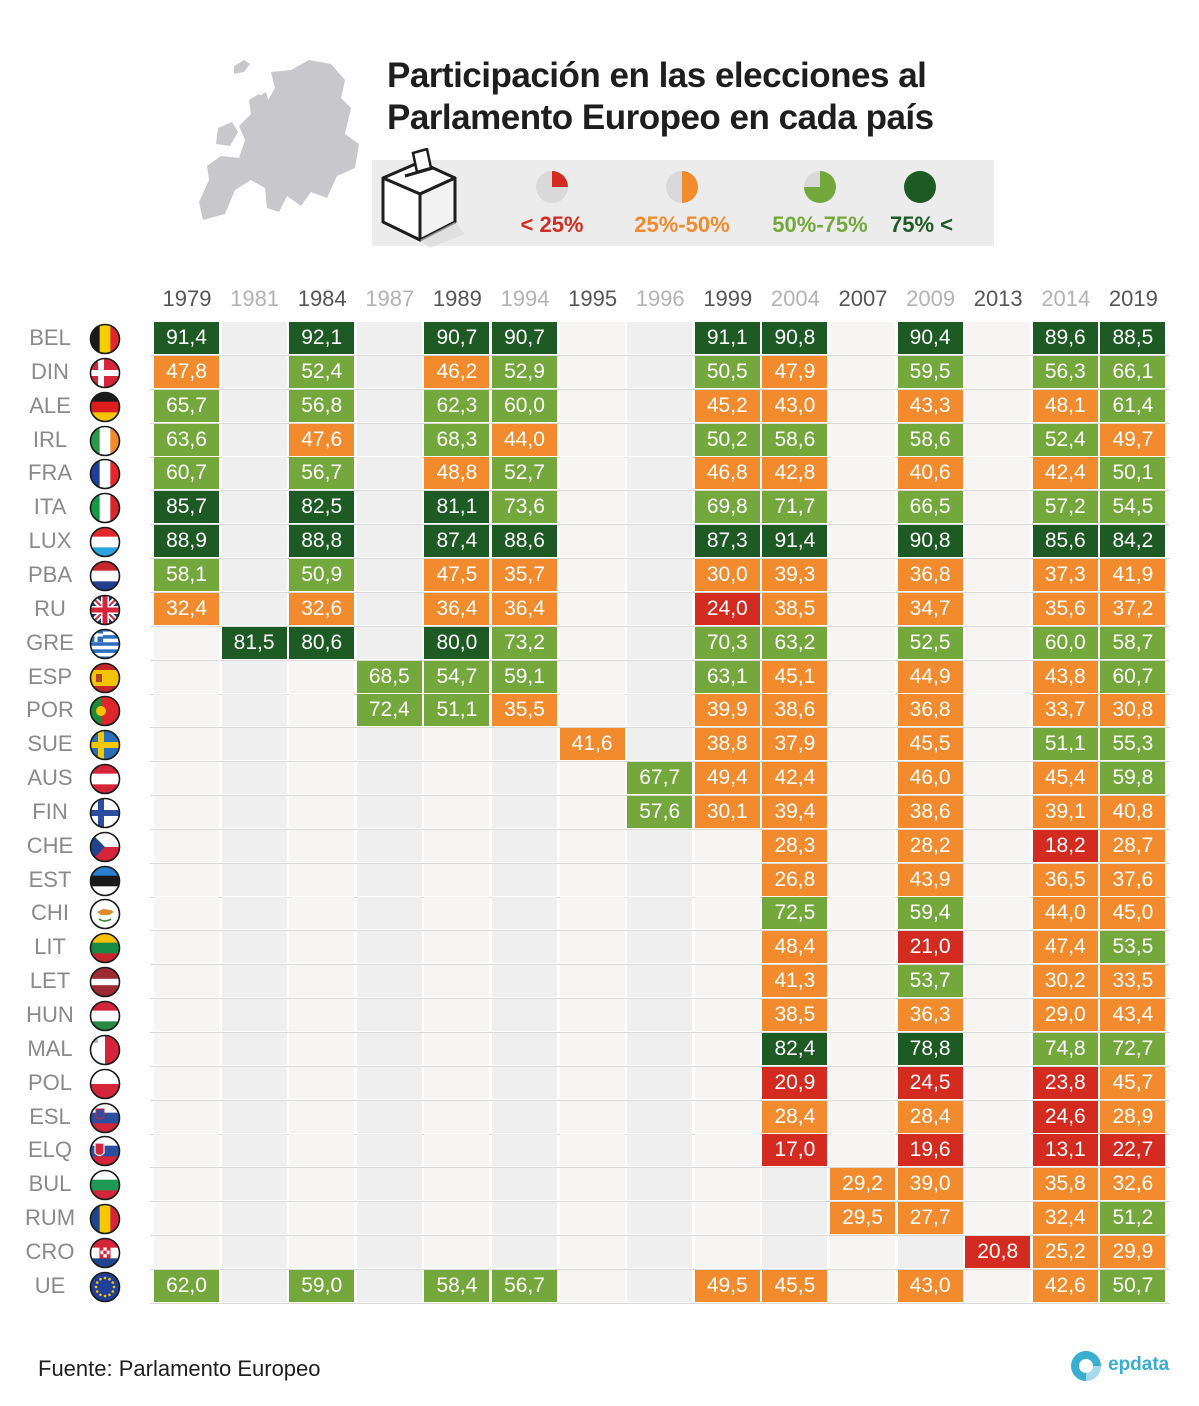 The width and height of the screenshot is (1199, 1406). Describe the element at coordinates (525, 298) in the screenshot. I see `year-header-1994: 1994` at that location.